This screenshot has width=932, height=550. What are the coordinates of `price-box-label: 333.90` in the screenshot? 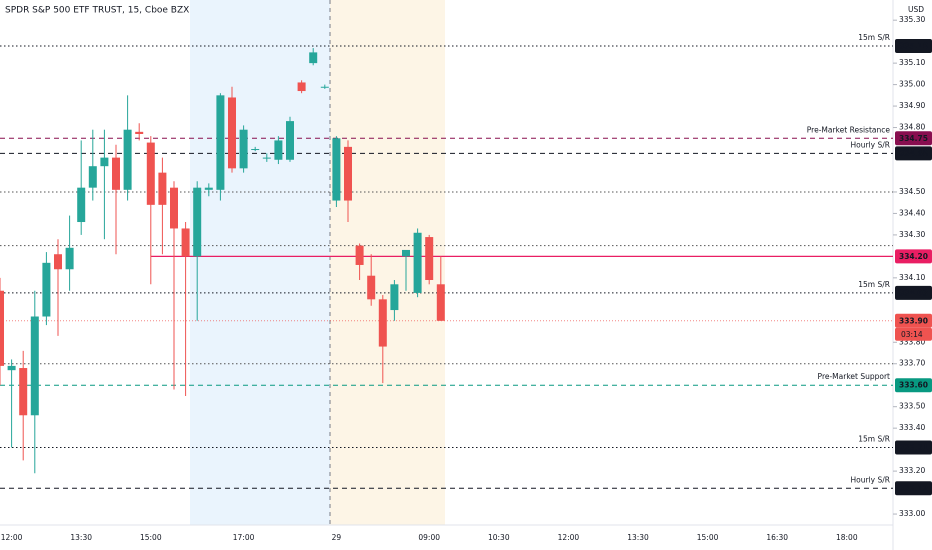 It's located at (913, 320).